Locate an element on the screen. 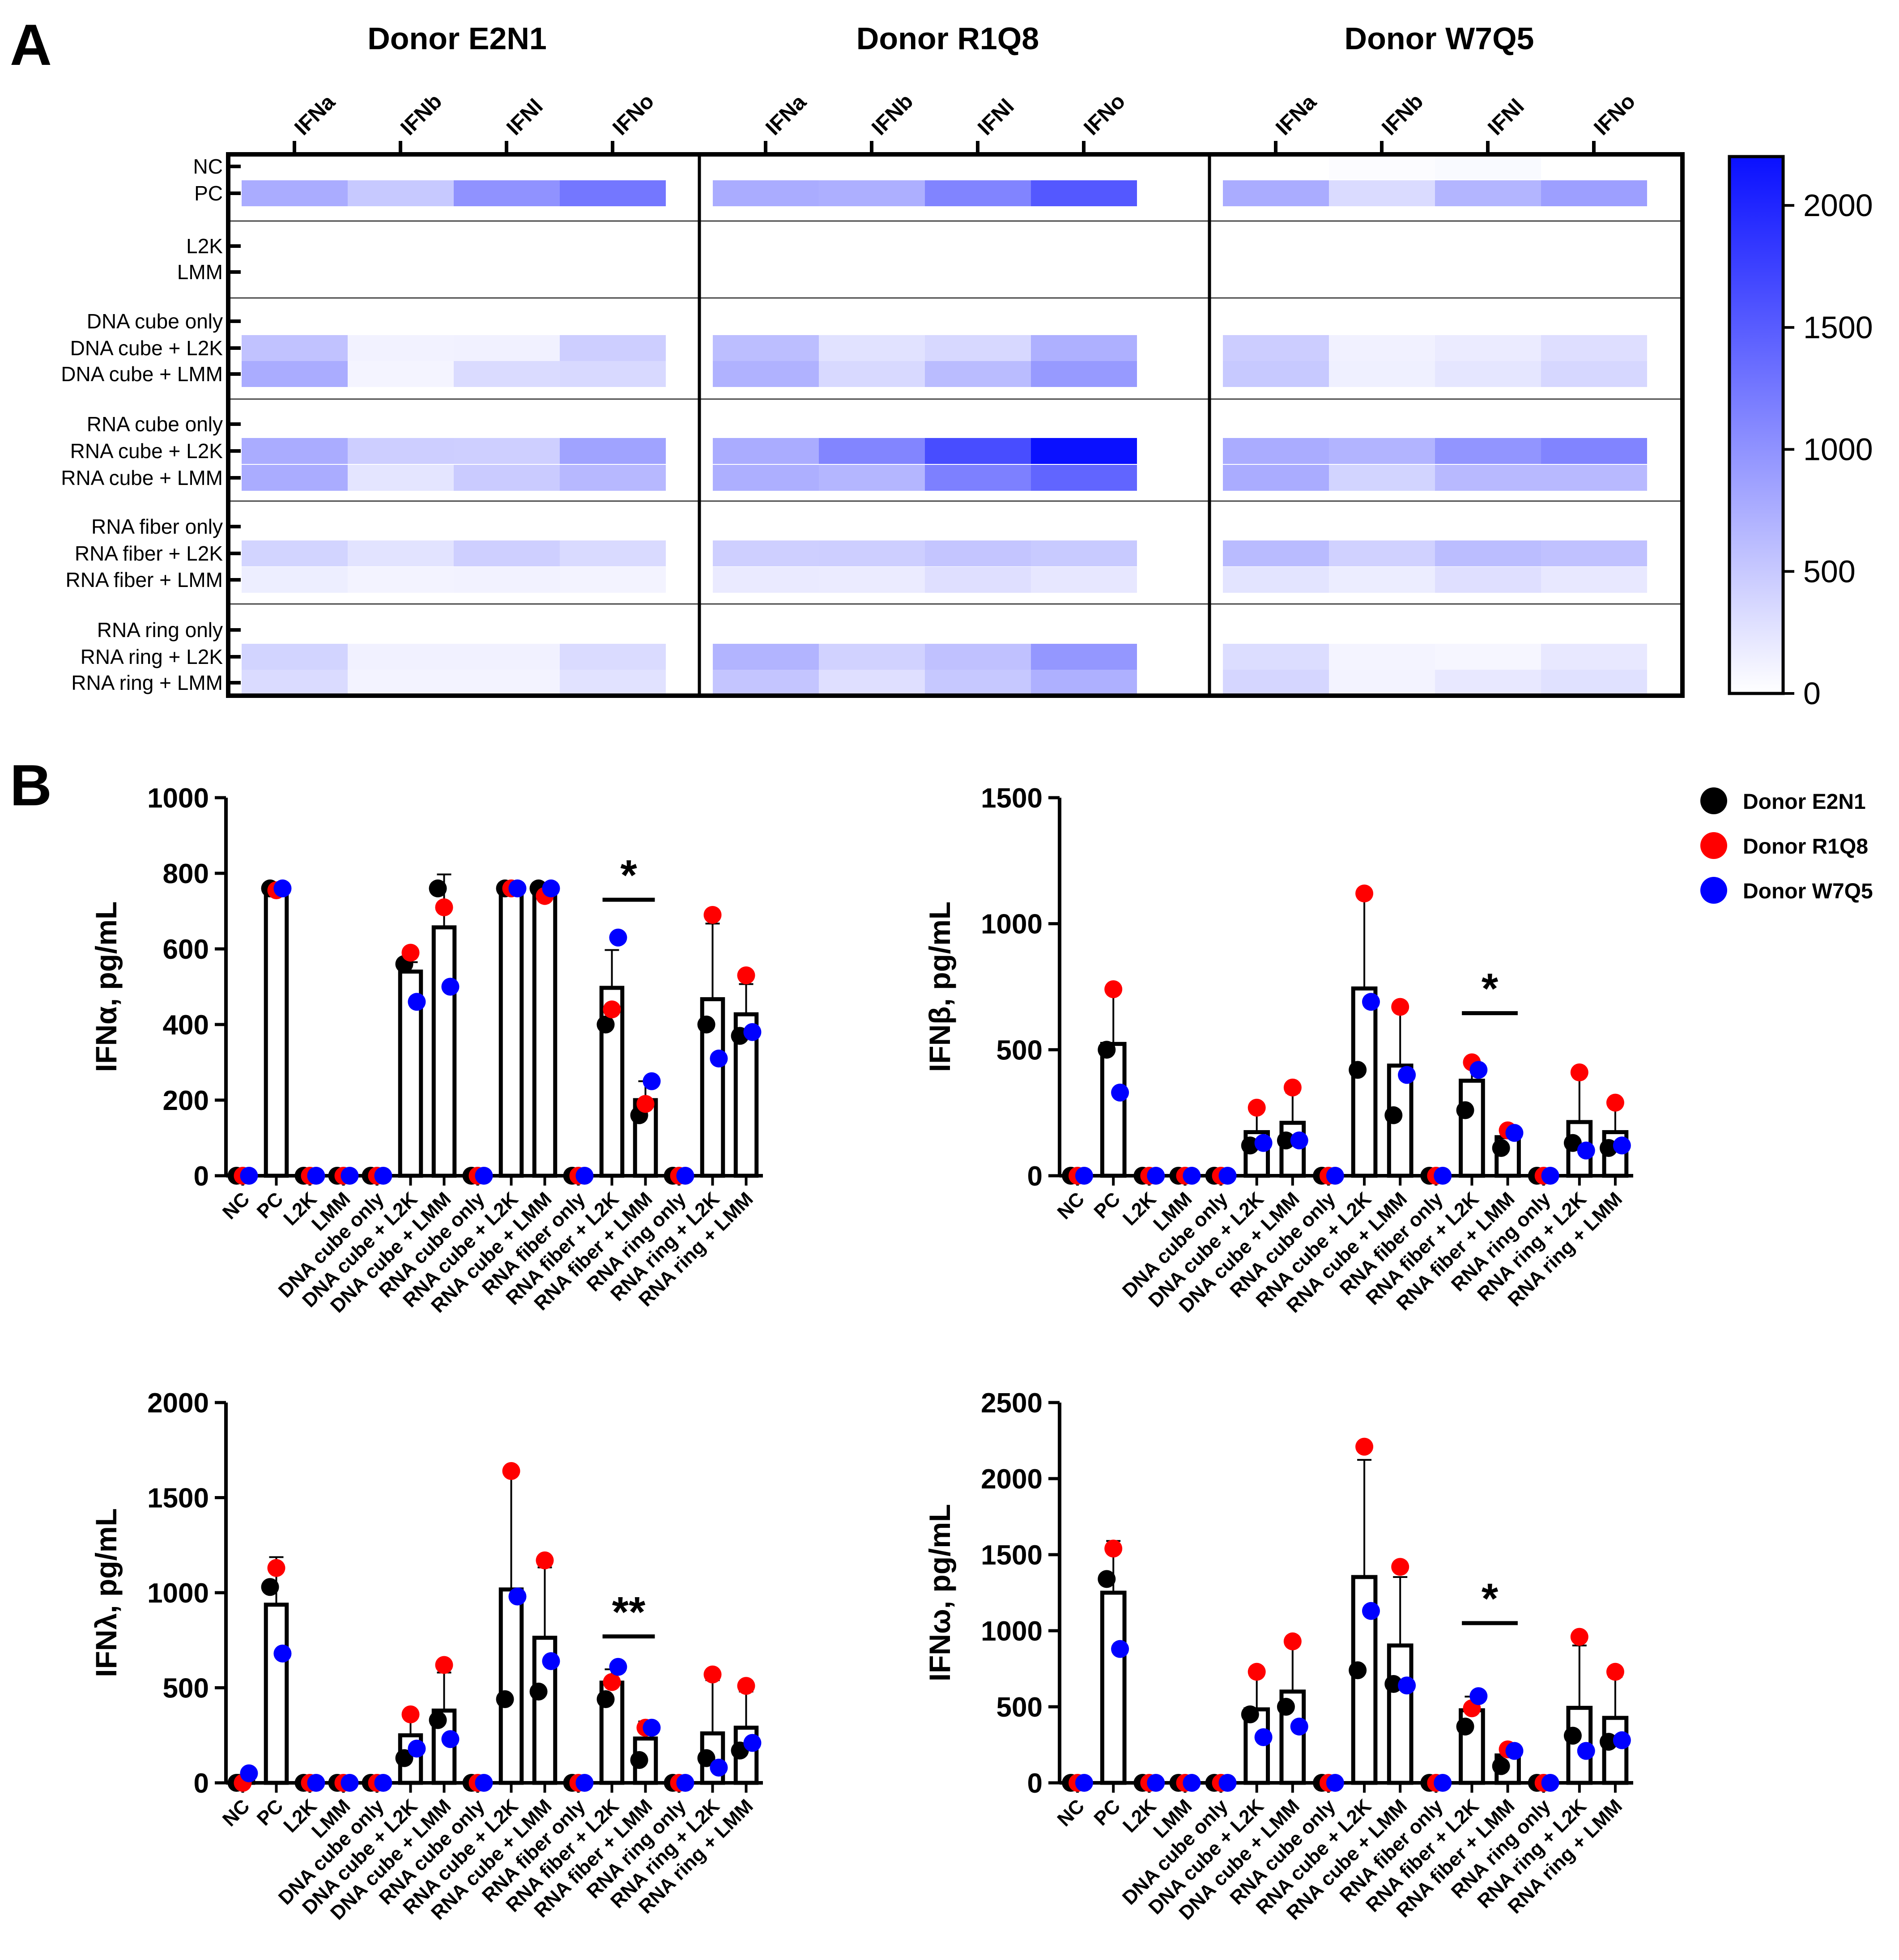 Image resolution: width=1899 pixels, height=1960 pixels. heatmap-cell-donor-w7q5-rna-ring-l2k-ifno is located at coordinates (1594, 657).